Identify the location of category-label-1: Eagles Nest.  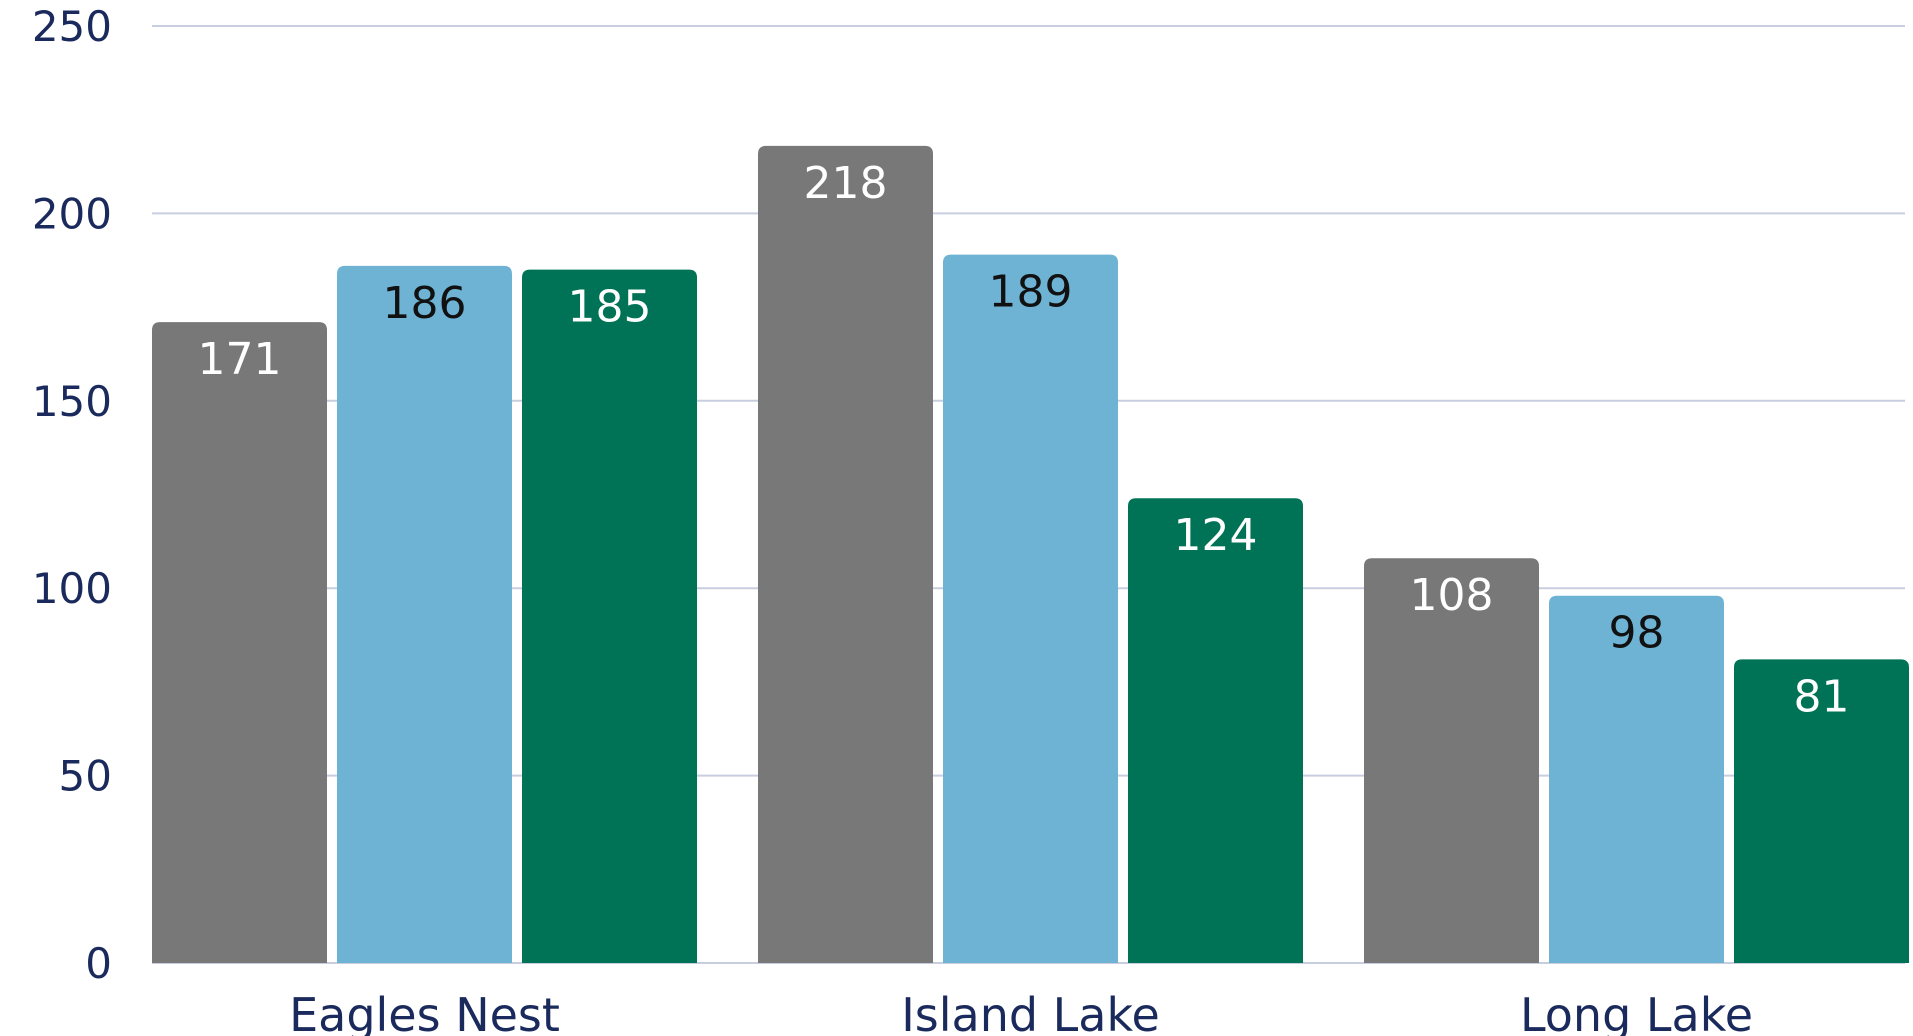
(424, 1012).